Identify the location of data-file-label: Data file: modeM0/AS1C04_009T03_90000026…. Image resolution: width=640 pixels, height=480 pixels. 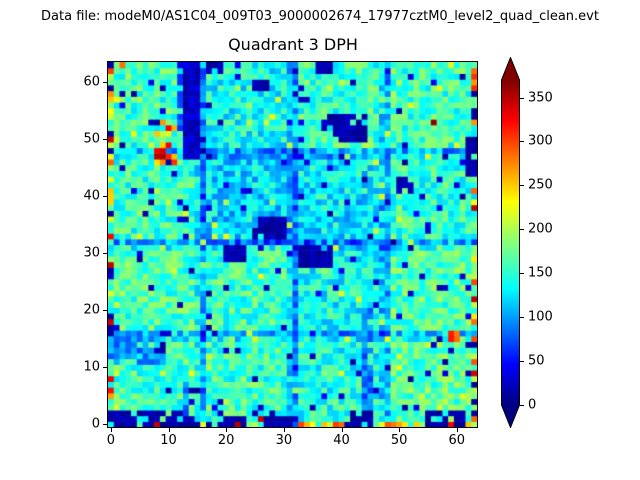
(320, 16).